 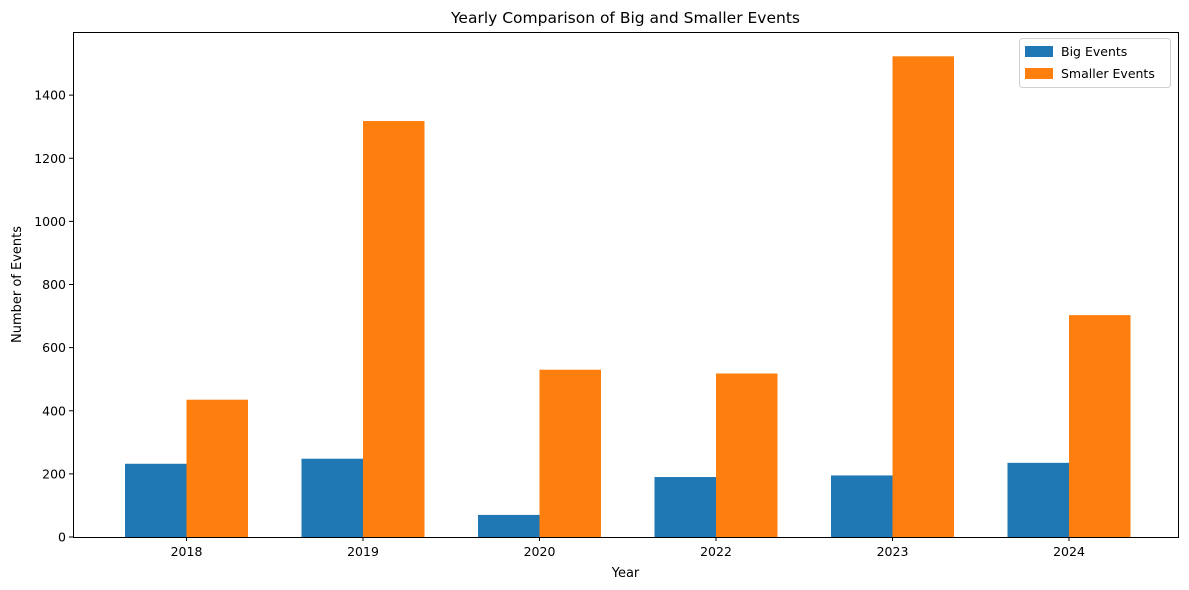 I want to click on x-axis-title: Year, so click(x=625, y=573).